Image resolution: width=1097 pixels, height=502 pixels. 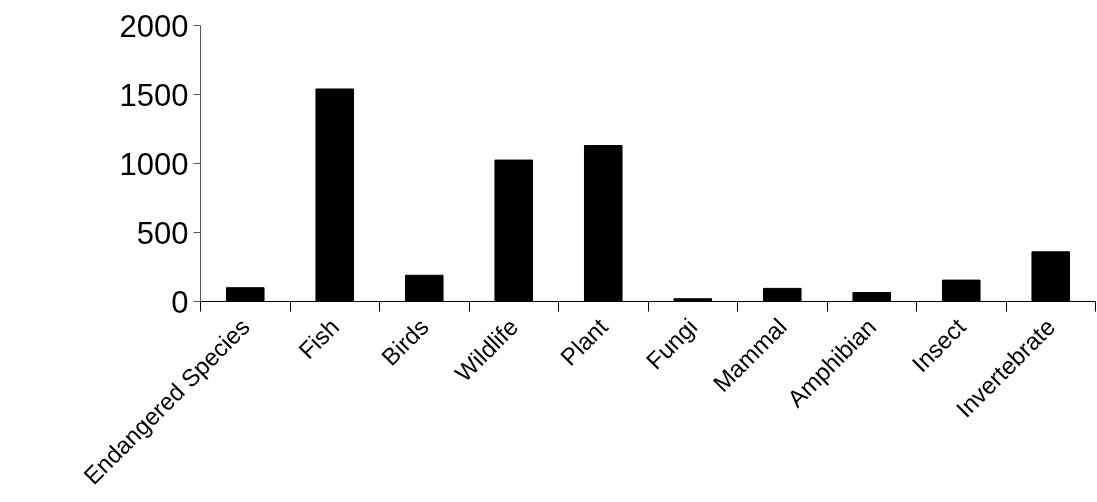 I want to click on y-tick-label: 500, so click(x=162, y=233).